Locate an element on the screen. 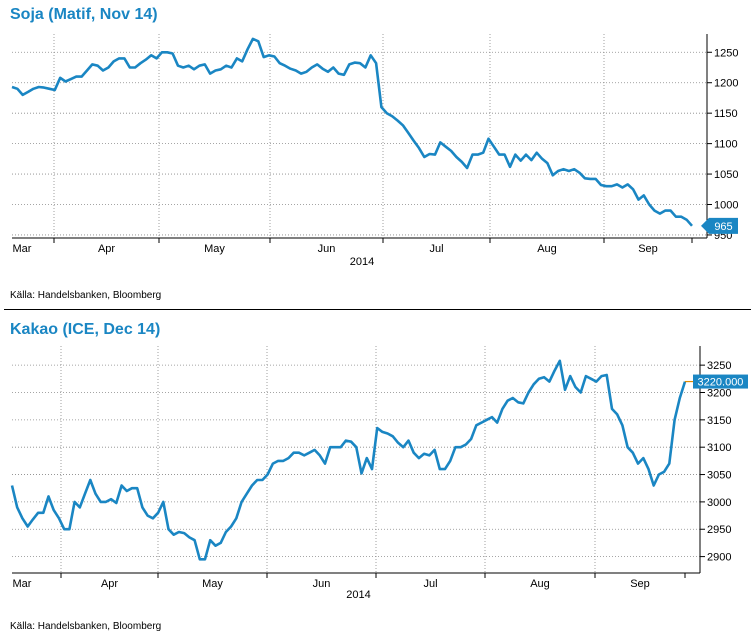 This screenshot has height=638, width=755. y-tick-label: 1050 is located at coordinates (726, 175).